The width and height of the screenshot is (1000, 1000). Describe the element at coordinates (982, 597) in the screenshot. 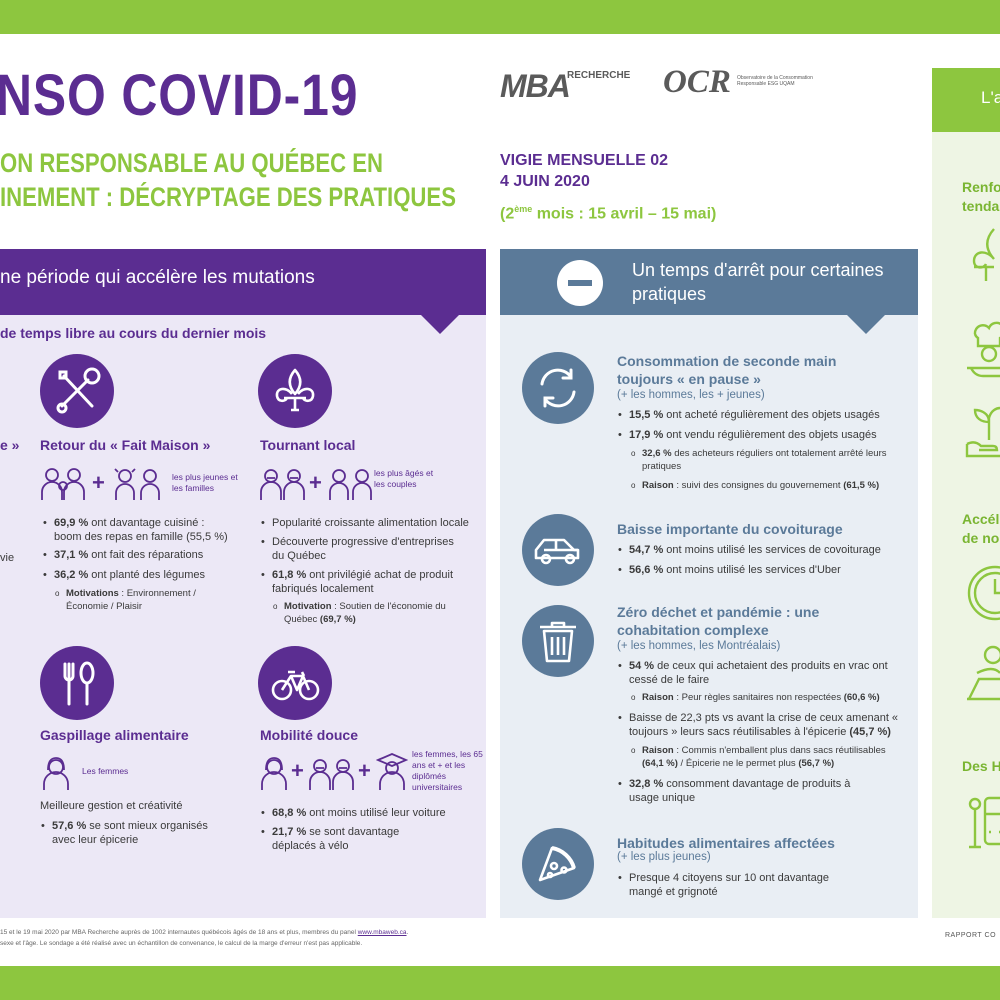

I see `clock-icon` at that location.